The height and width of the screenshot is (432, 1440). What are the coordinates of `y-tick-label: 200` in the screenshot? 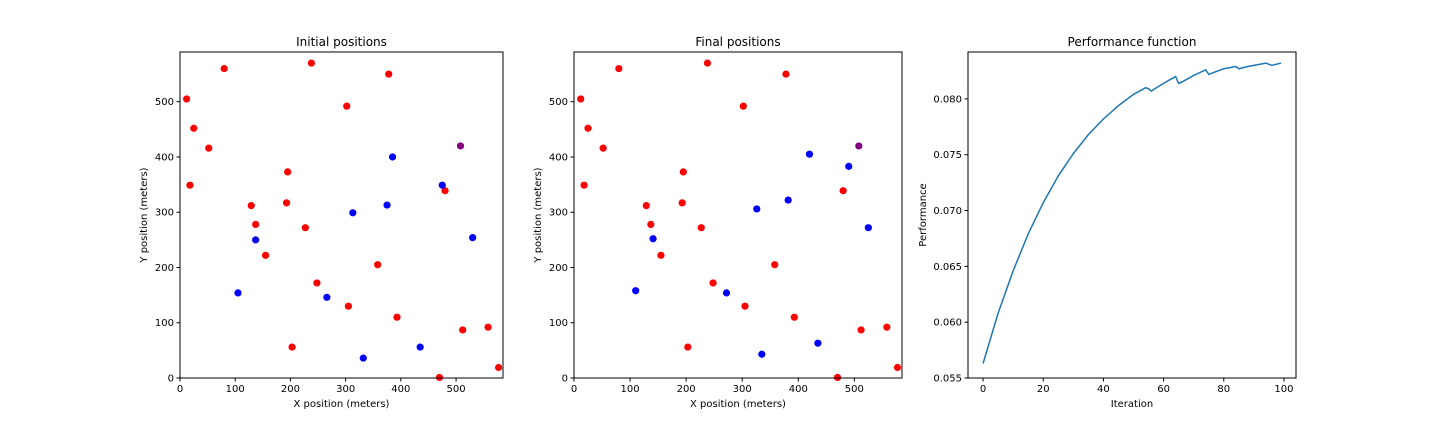 It's located at (558, 268).